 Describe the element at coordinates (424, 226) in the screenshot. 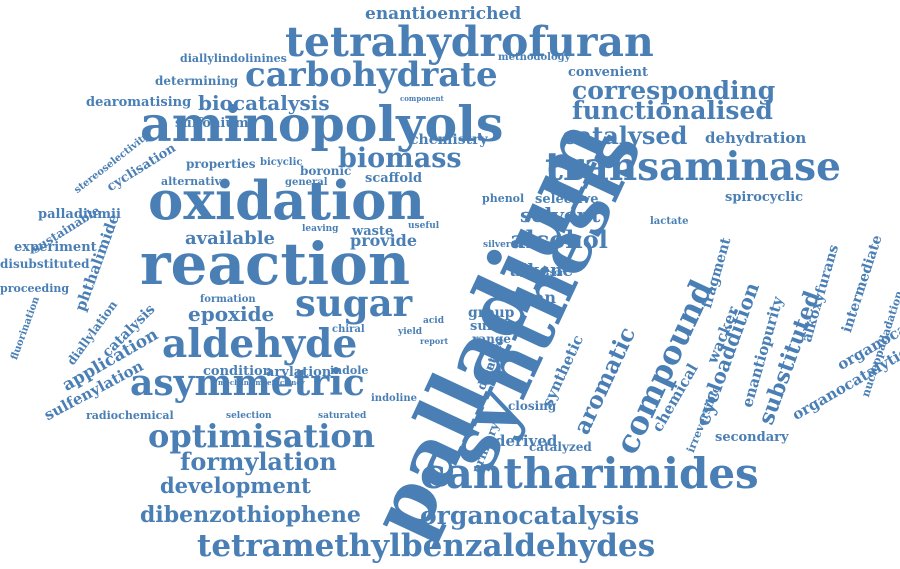

I see `cloud-word: useful` at that location.